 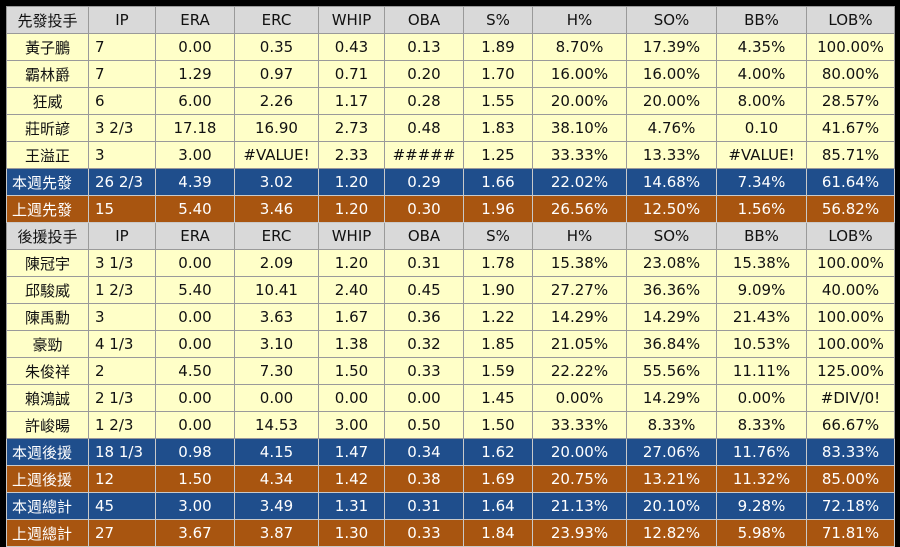 What do you see at coordinates (122, 344) in the screenshot?
I see `stat-ip: 4 1/3` at bounding box center [122, 344].